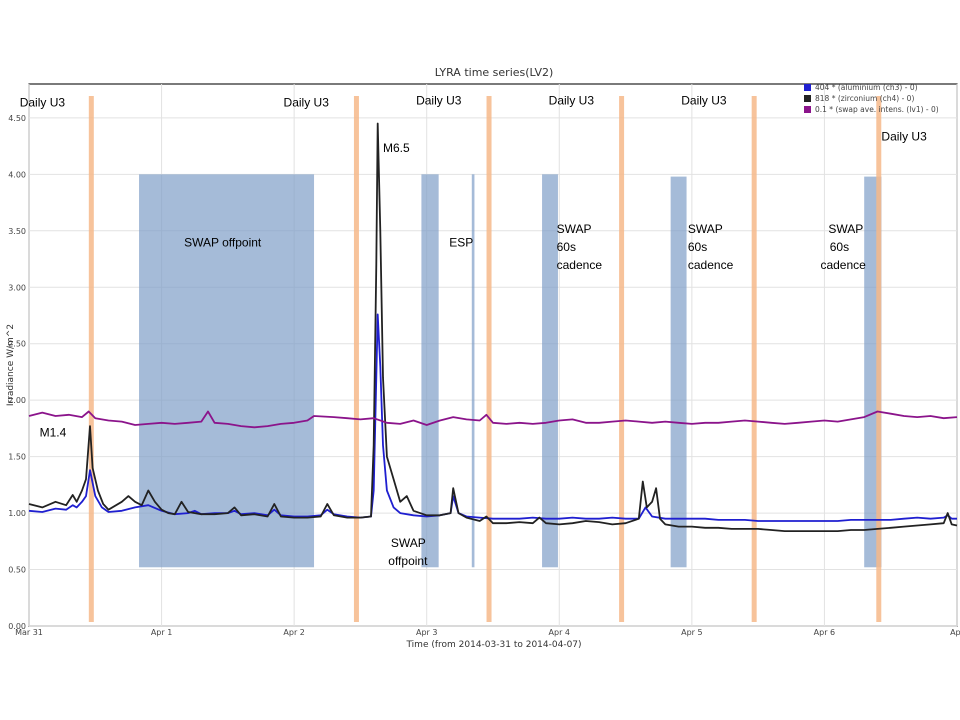 Image resolution: width=960 pixels, height=720 pixels. Describe the element at coordinates (691, 632) in the screenshot. I see `x-tick-label: Apr 5` at that location.